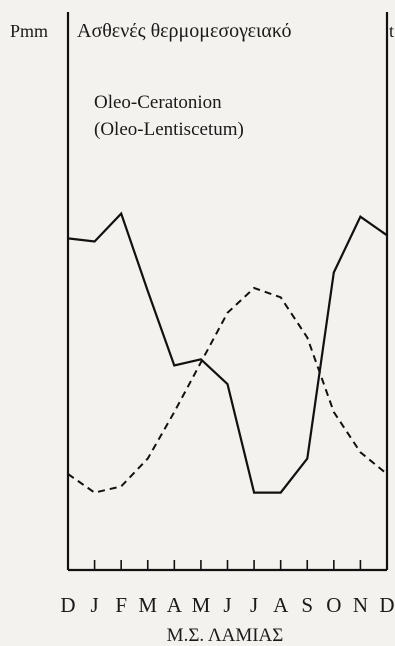 The width and height of the screenshot is (395, 646). I want to click on x-tick-label: O, so click(333, 605).